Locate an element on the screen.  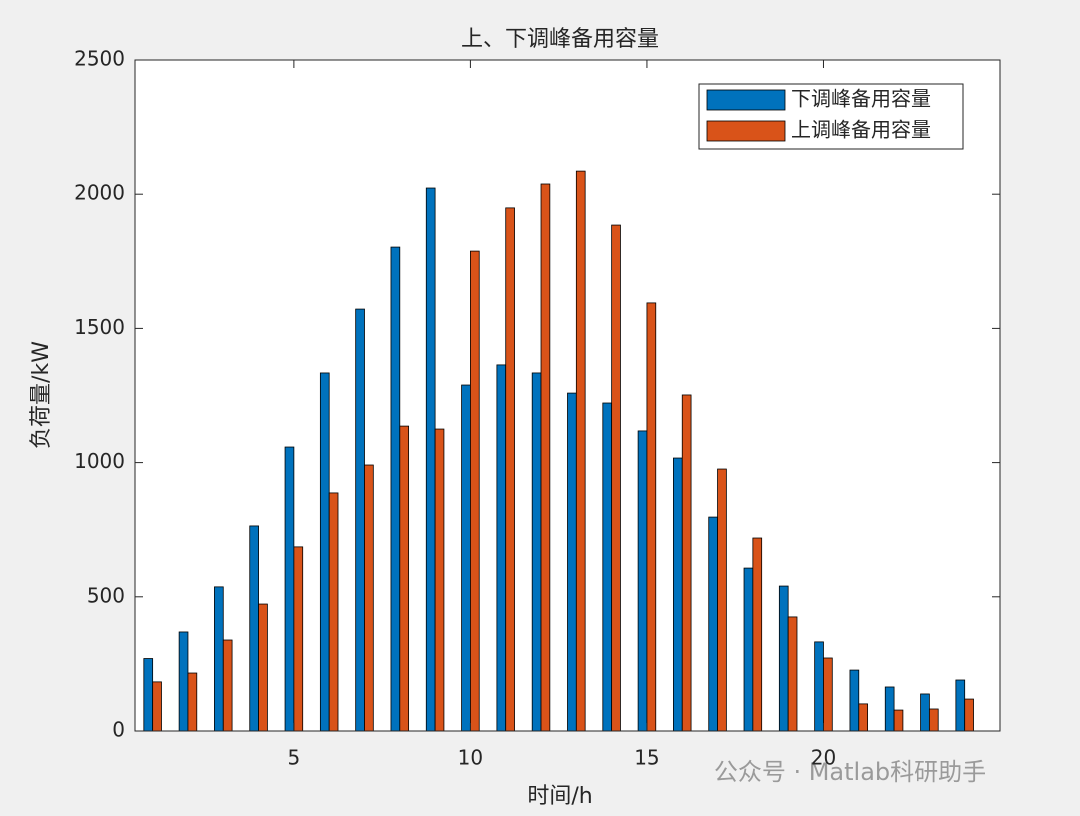
y-tick-label: 1500 is located at coordinates (99, 327).